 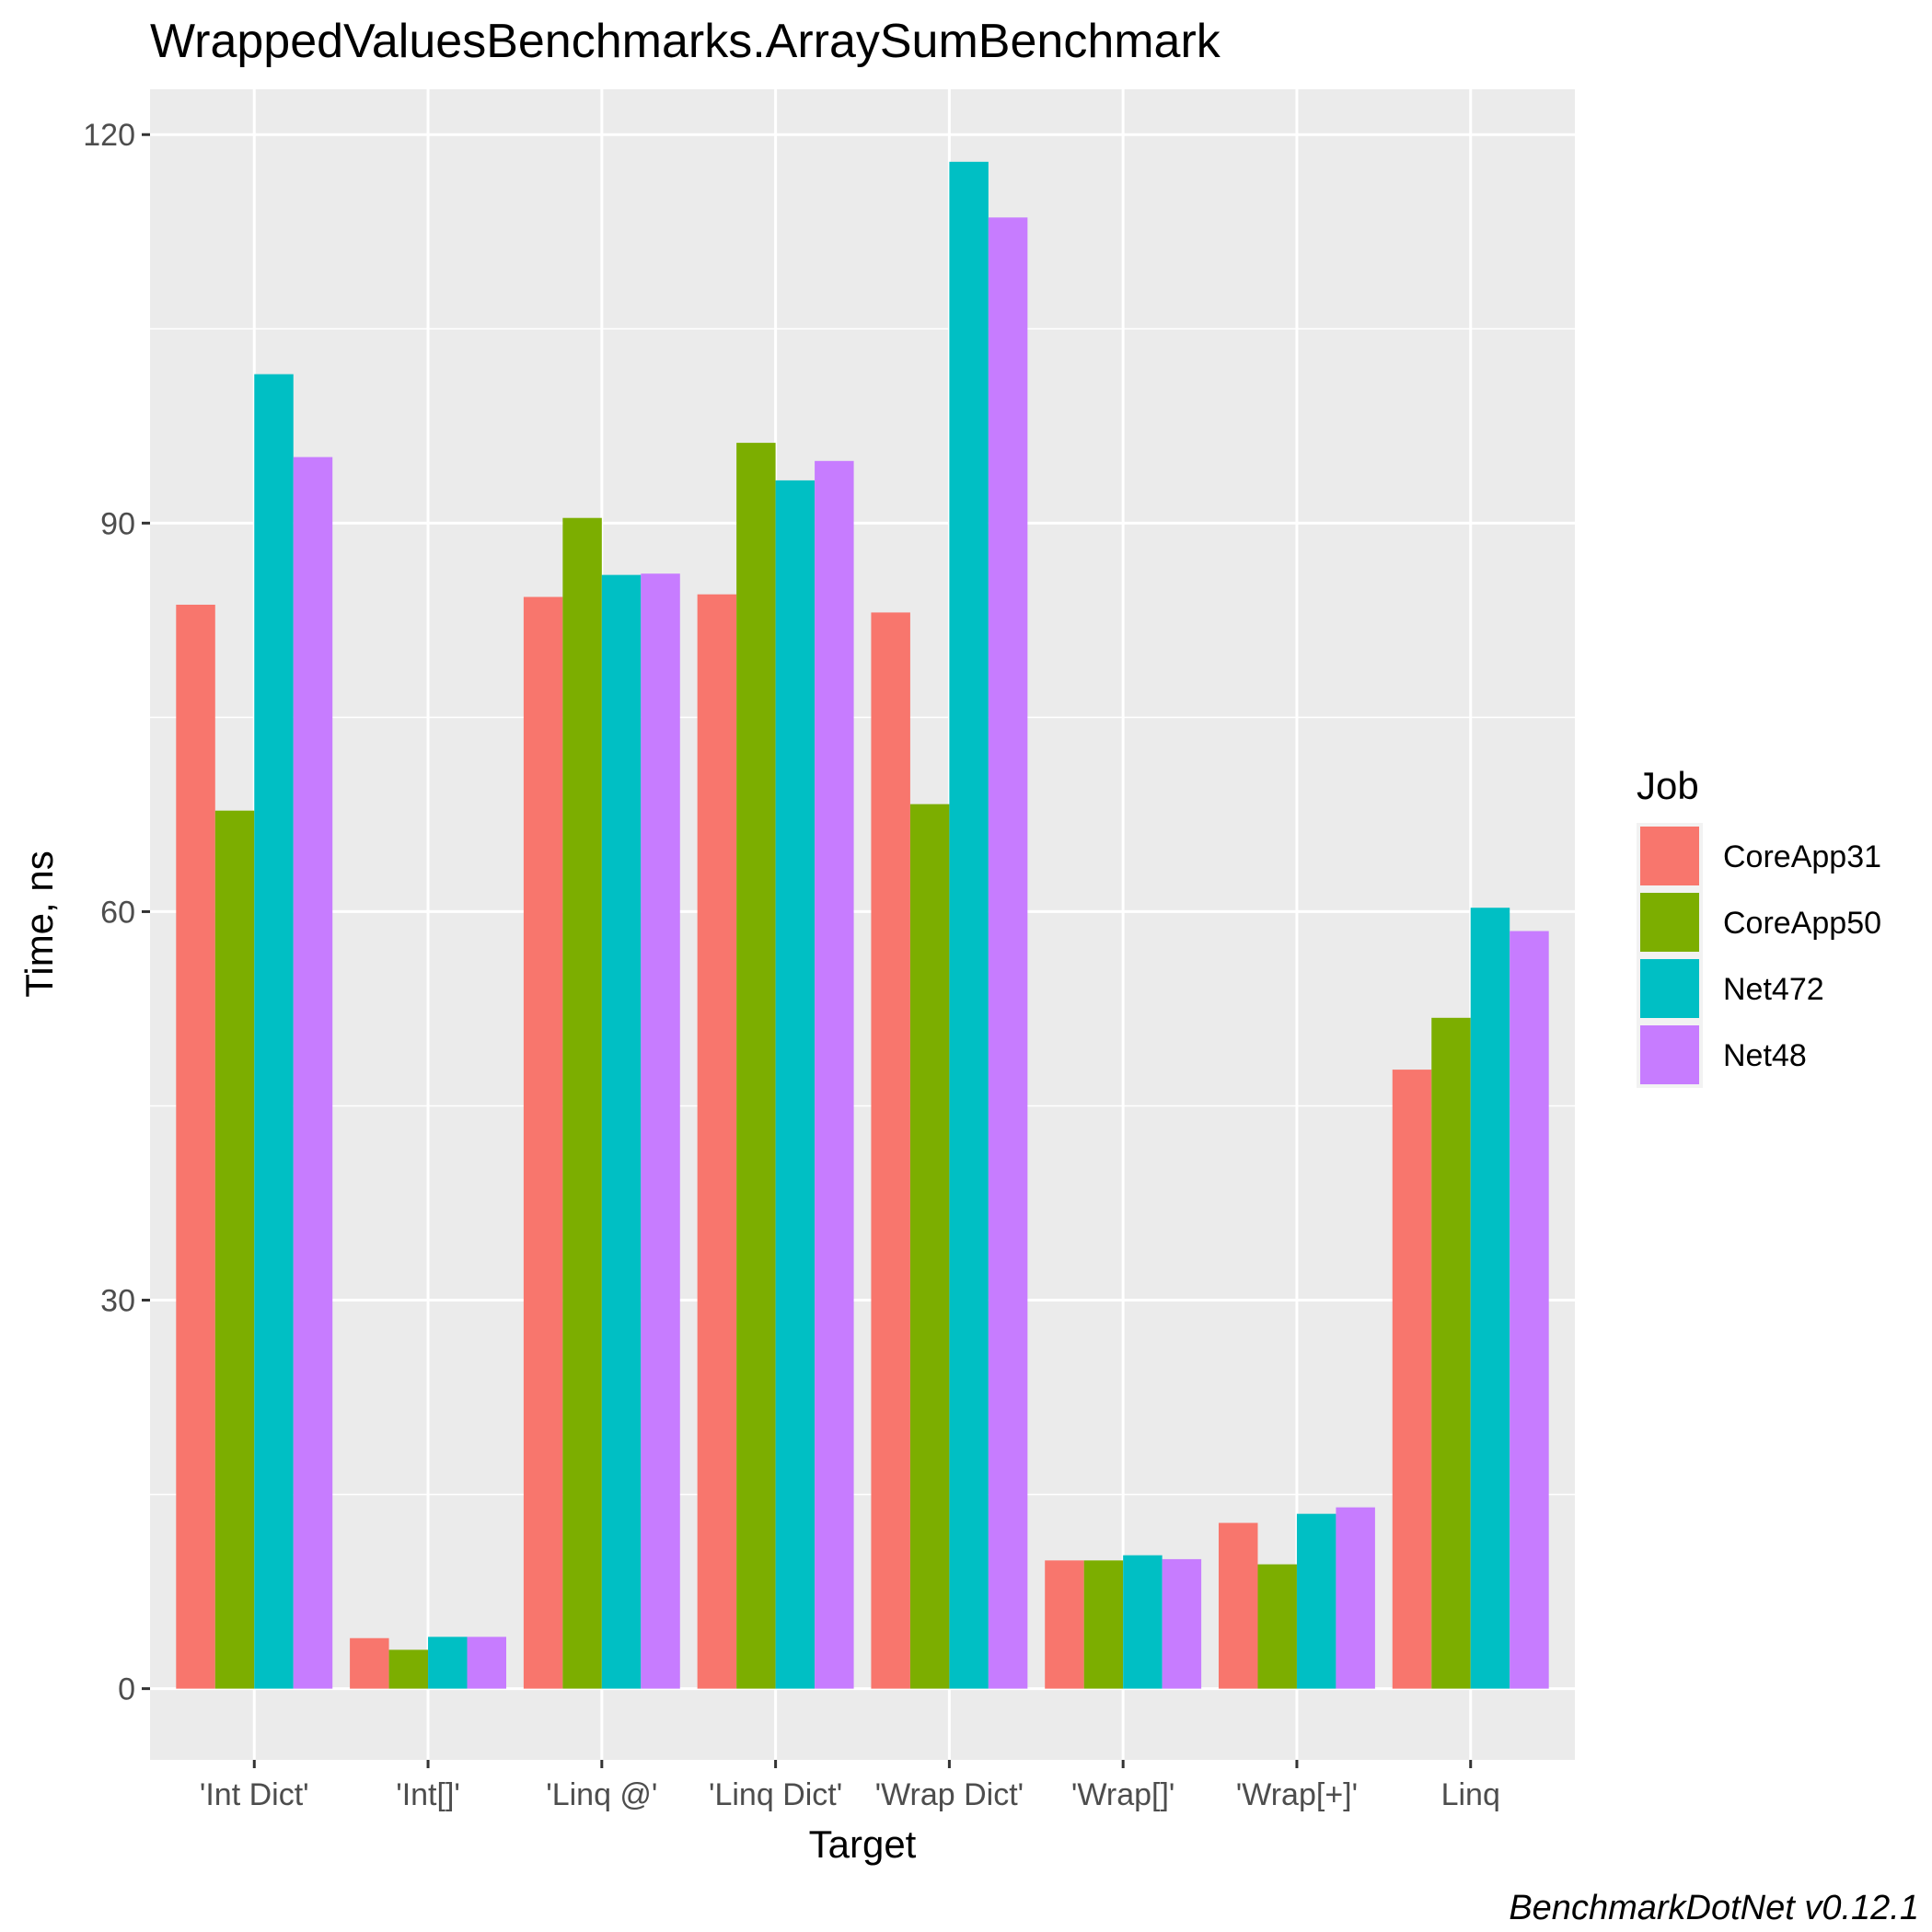 I want to click on y-axis-title: Time, ns, so click(x=39, y=924).